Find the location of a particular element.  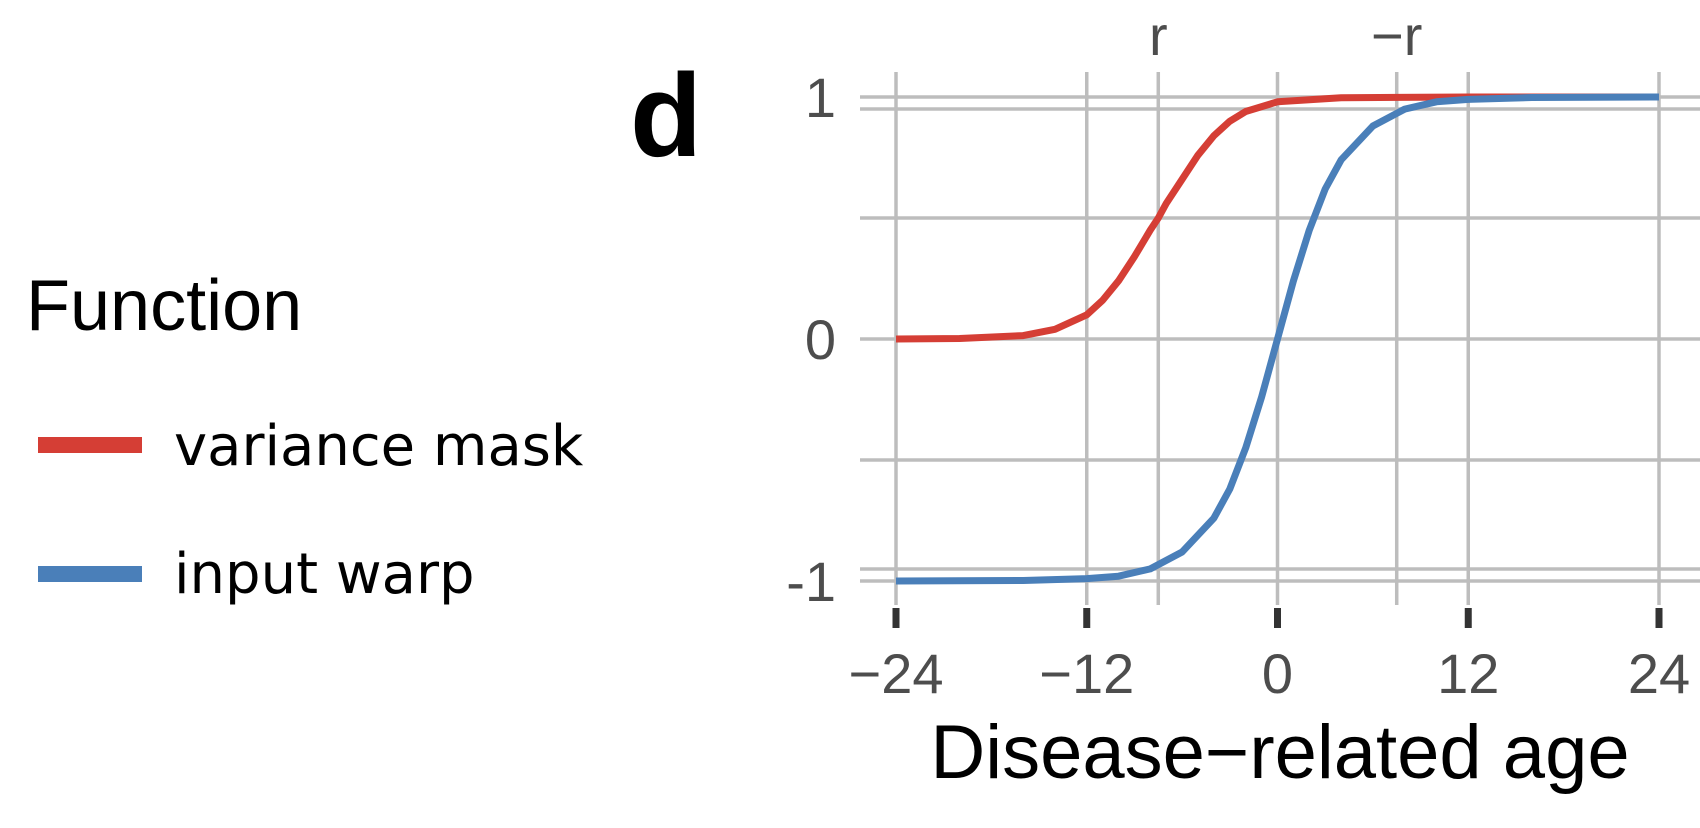

panel-label: d is located at coordinates (666, 116).